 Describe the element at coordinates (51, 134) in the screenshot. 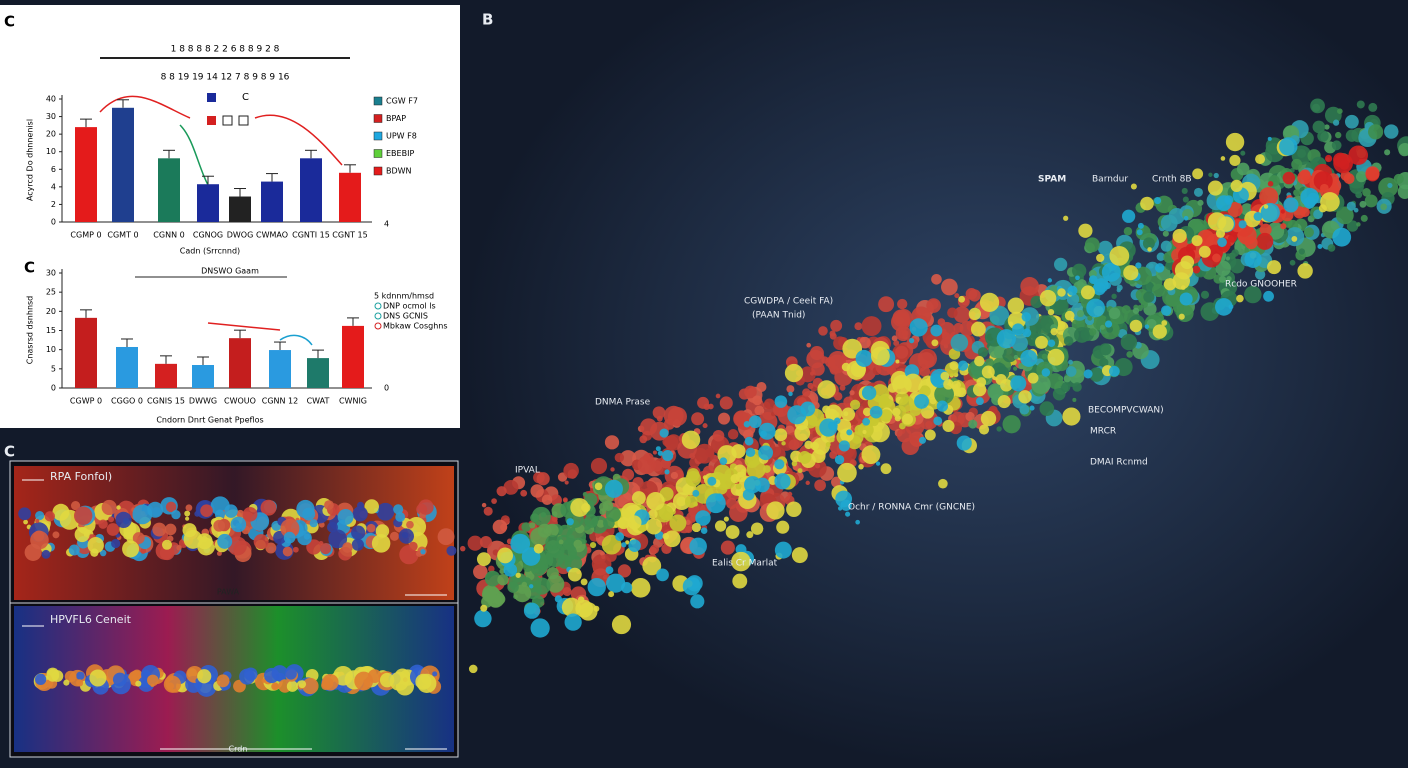

I see `y-tick-label: 20` at that location.